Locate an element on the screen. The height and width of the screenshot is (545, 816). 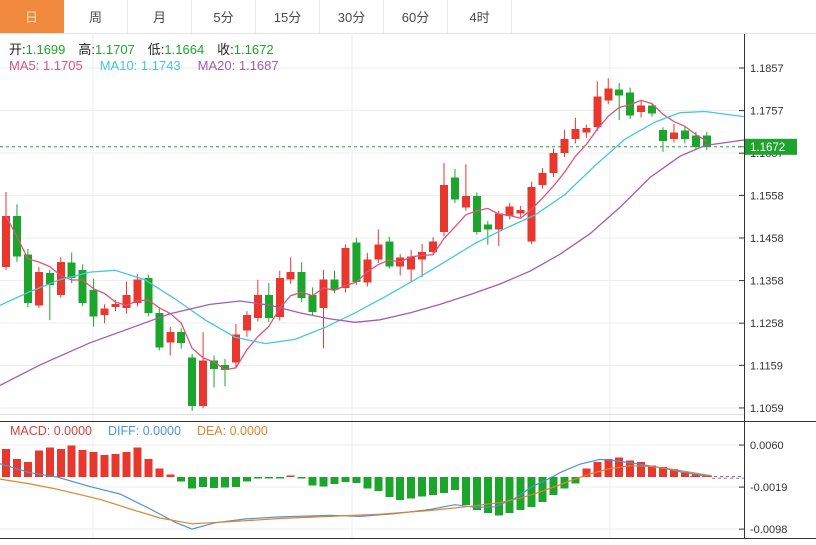
macd-header-0: MACD: 0.0000 is located at coordinates (51, 431).